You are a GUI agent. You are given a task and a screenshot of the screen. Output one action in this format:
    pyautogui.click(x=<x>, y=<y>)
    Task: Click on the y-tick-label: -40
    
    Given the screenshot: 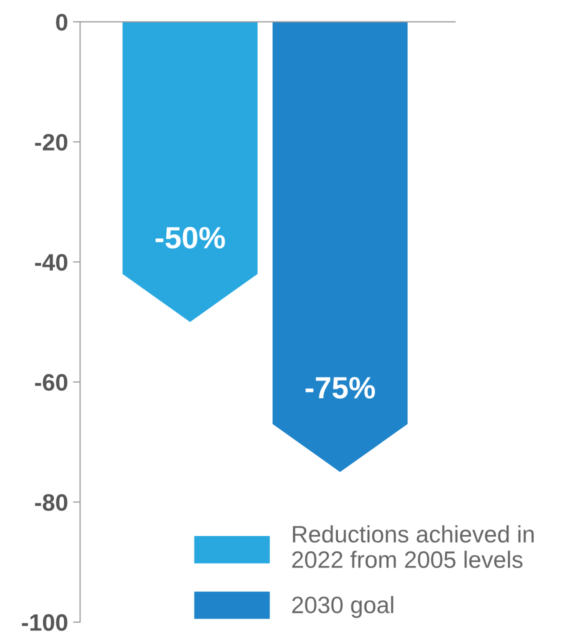 What is the action you would take?
    pyautogui.click(x=51, y=262)
    